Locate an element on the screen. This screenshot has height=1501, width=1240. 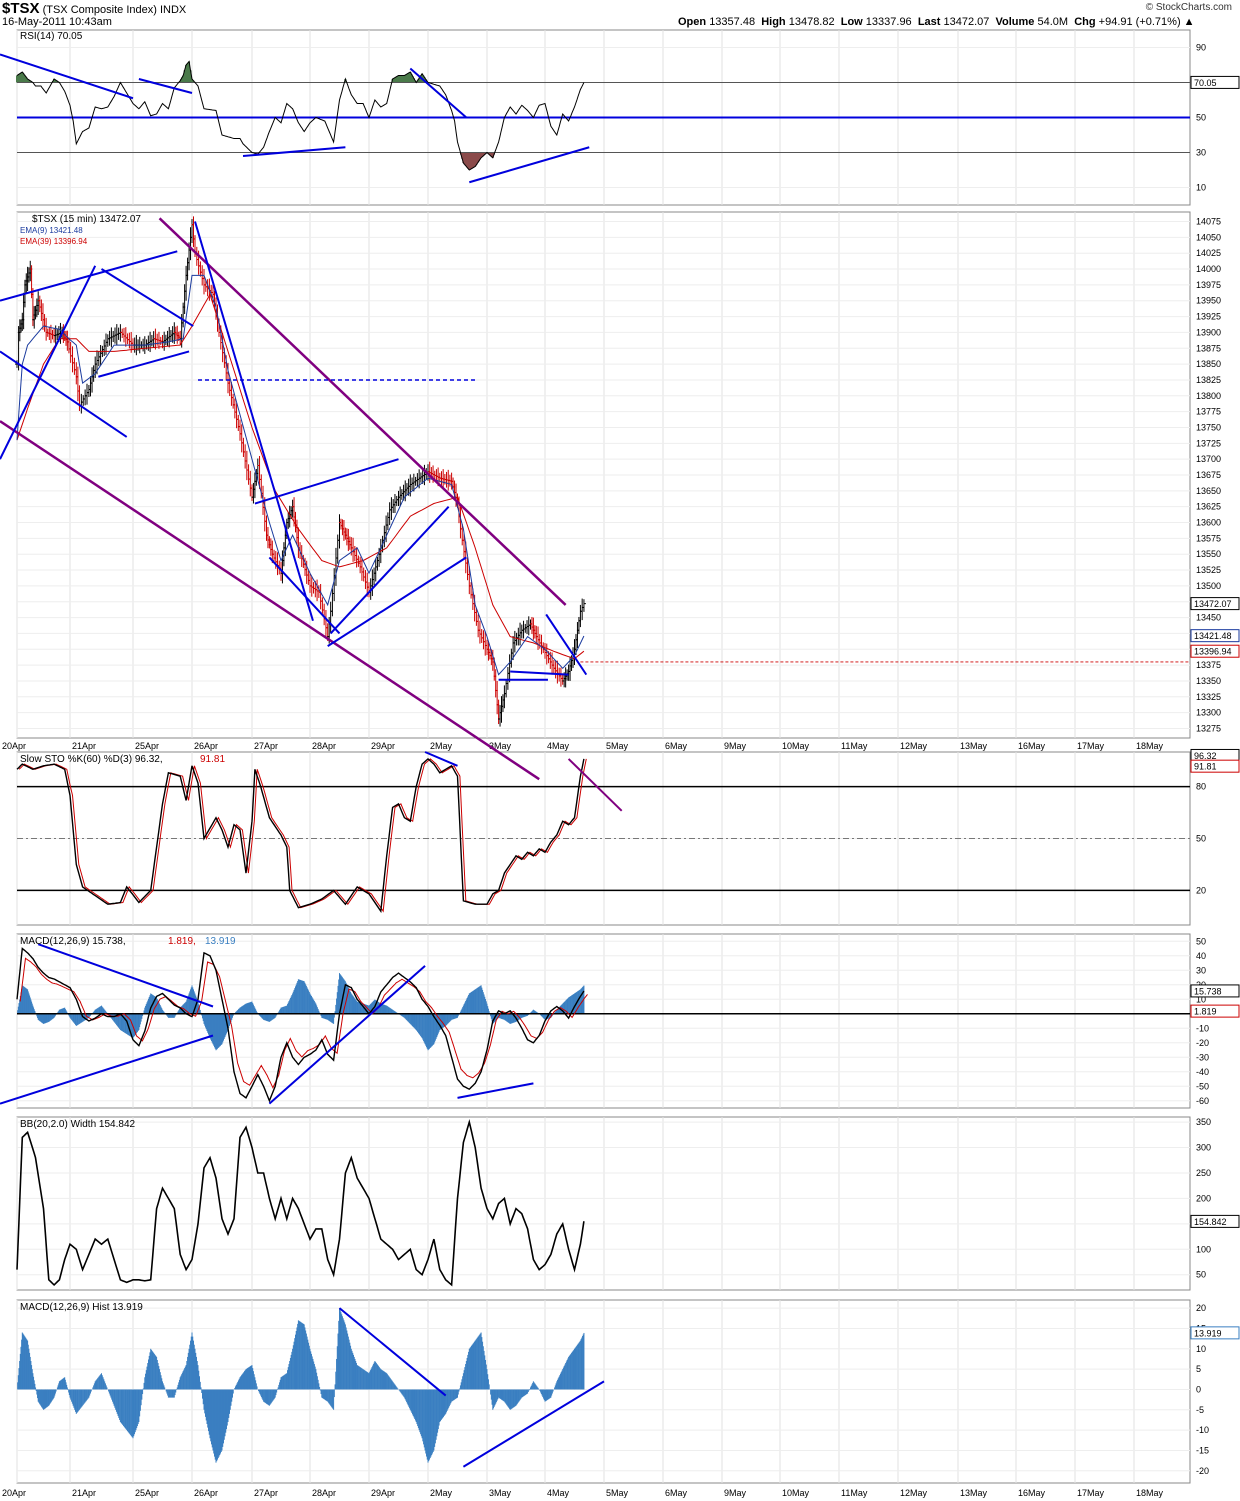
sto-y-tick-label: 80 is located at coordinates (1201, 787).